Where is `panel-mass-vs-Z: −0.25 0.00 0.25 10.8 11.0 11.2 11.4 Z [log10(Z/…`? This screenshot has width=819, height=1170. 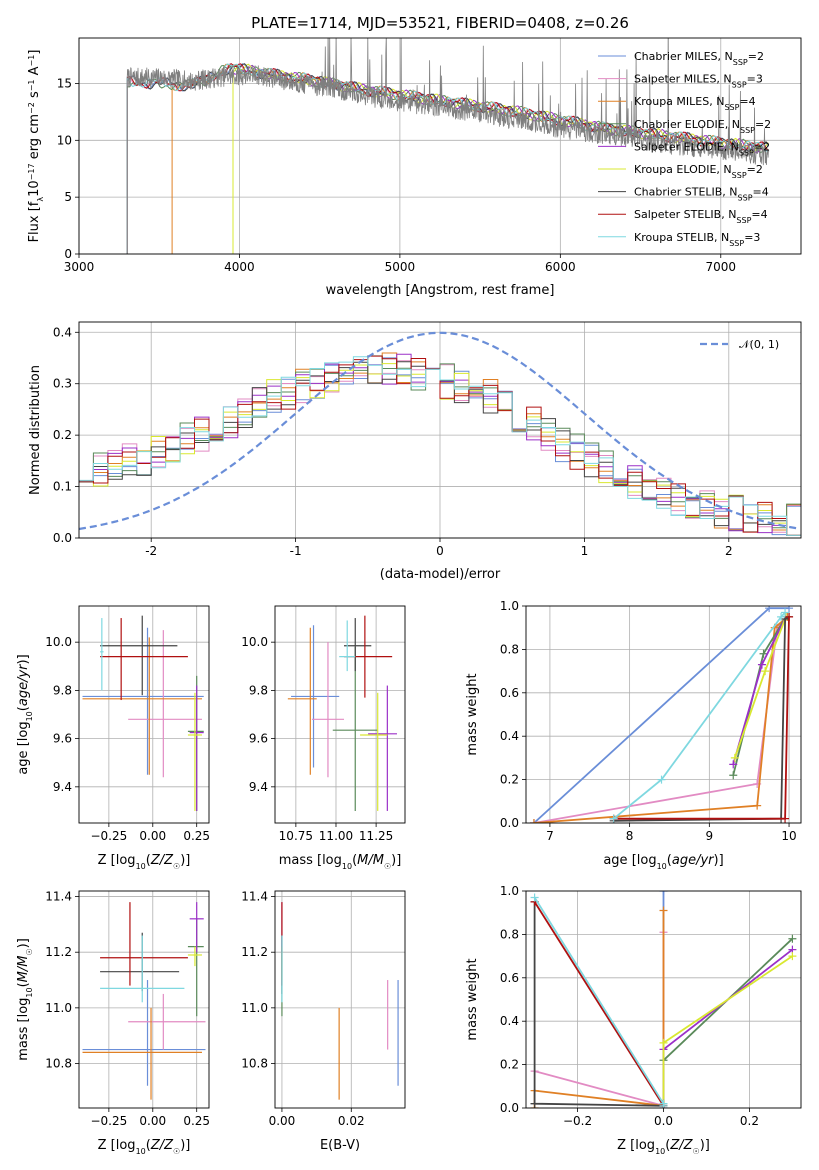
panel-mass-vs-Z: −0.25 0.00 0.25 10.8 11.0 11.2 11.4 Z [log10(Z/… is located at coordinates (113, 1023).